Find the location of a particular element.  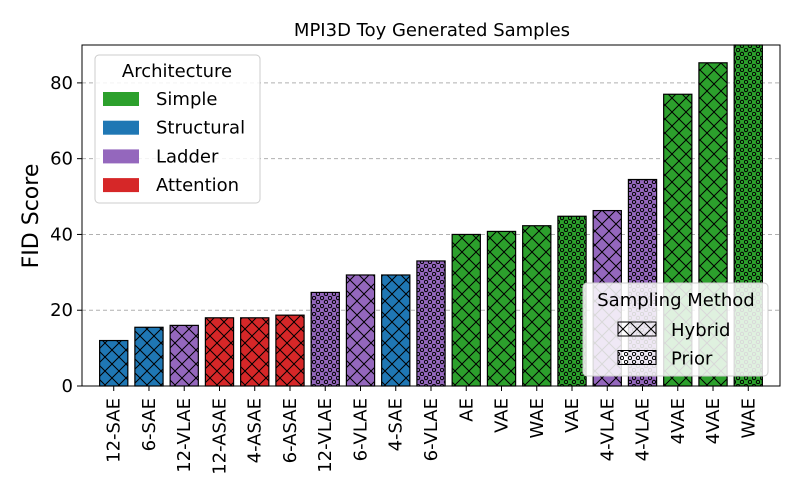

legend-label-structural: Structural is located at coordinates (200, 128).